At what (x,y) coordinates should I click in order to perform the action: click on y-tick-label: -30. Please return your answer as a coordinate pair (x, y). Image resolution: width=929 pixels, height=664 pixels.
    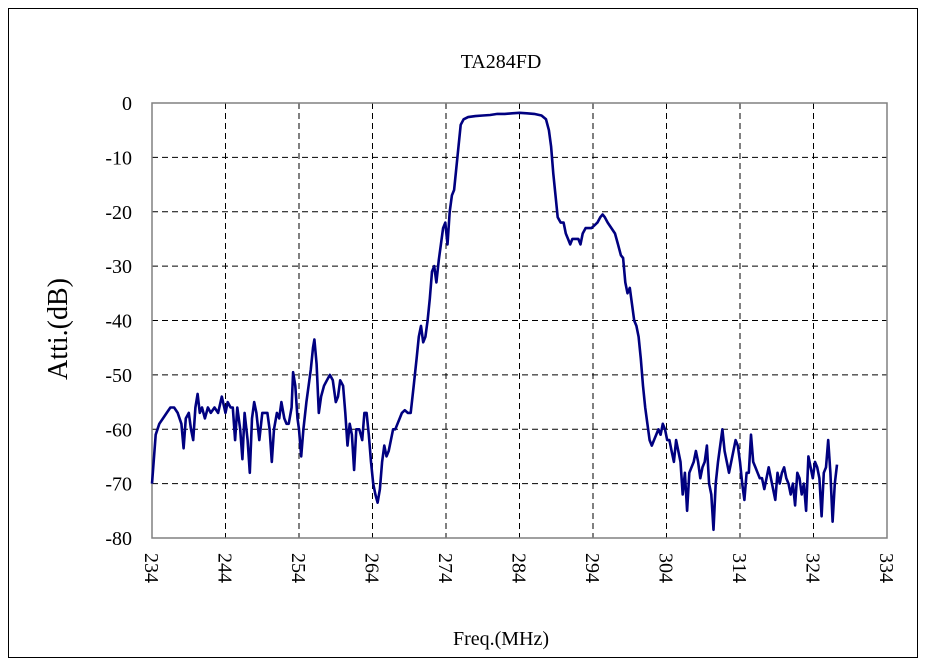
    Looking at the image, I should click on (118, 267).